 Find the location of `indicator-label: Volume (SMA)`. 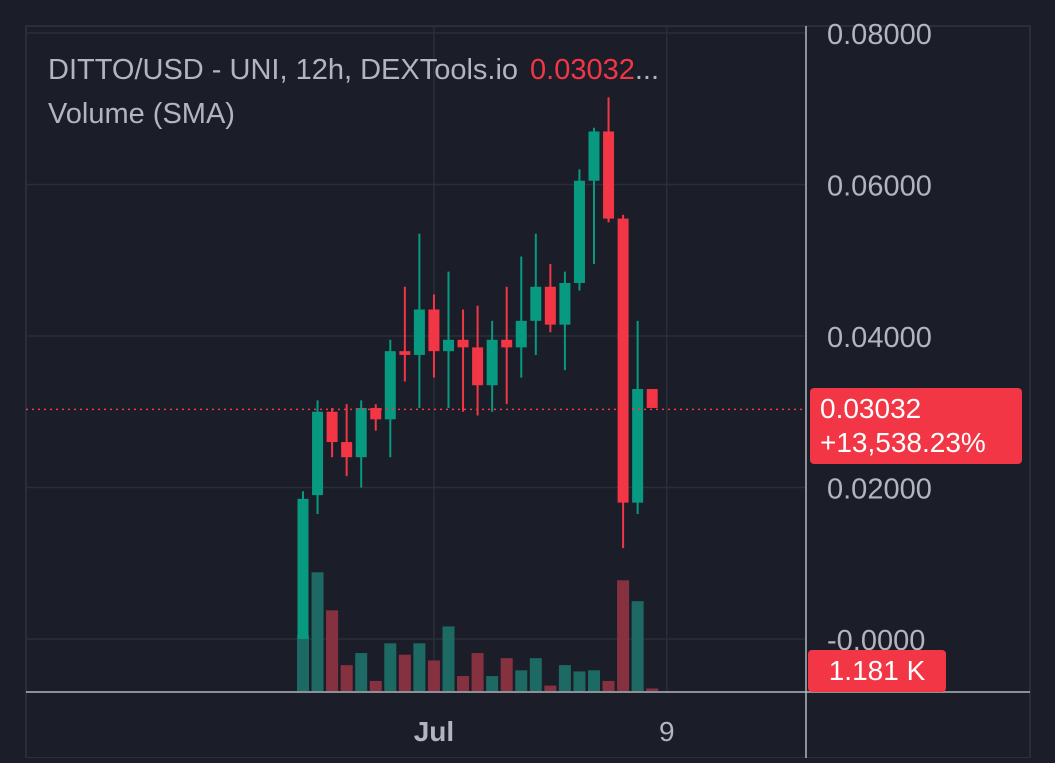

indicator-label: Volume (SMA) is located at coordinates (141, 114).